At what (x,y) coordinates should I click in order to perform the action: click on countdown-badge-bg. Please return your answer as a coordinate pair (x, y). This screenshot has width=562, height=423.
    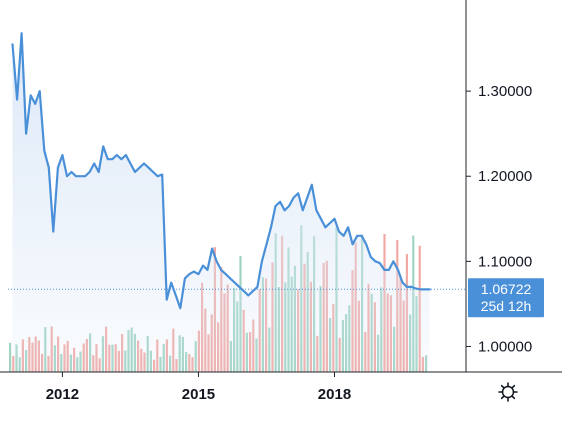
    Looking at the image, I should click on (506, 306).